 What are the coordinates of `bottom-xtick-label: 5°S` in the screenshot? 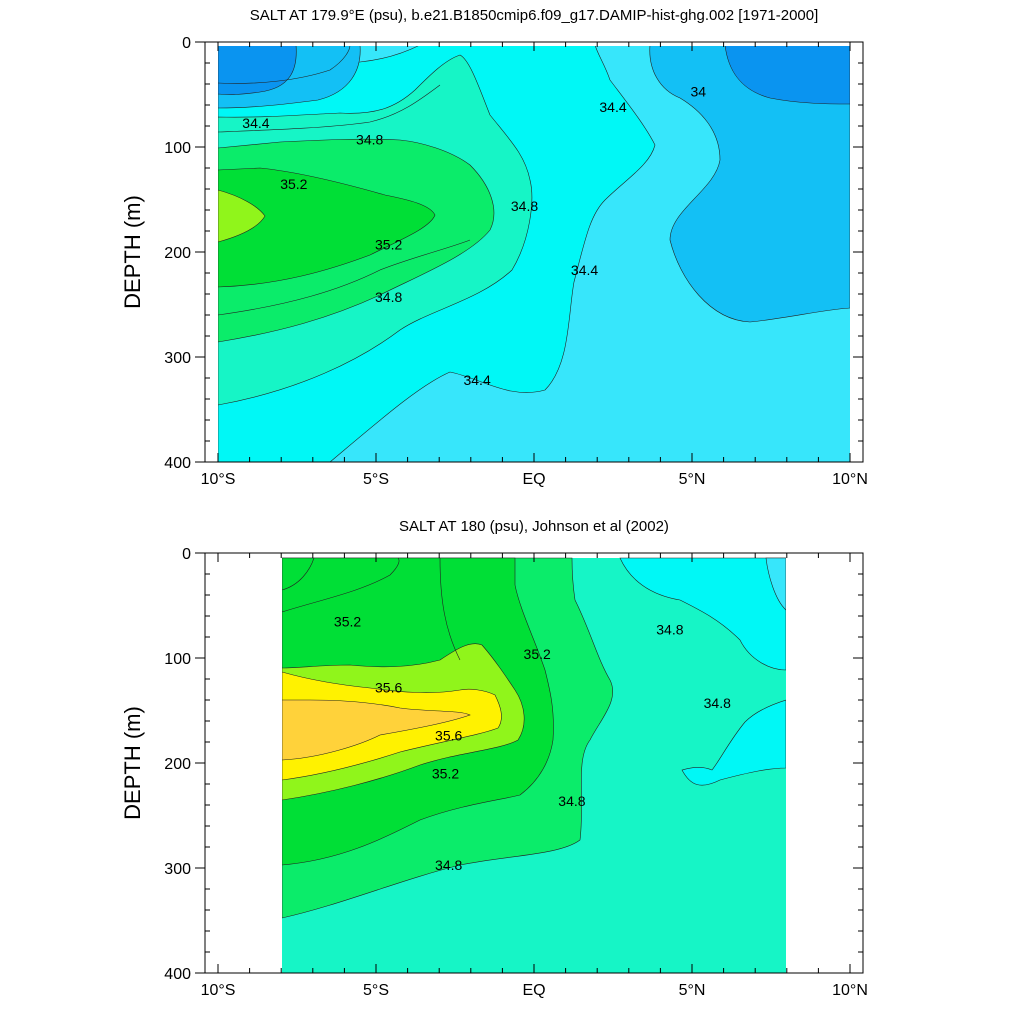 It's located at (376, 990).